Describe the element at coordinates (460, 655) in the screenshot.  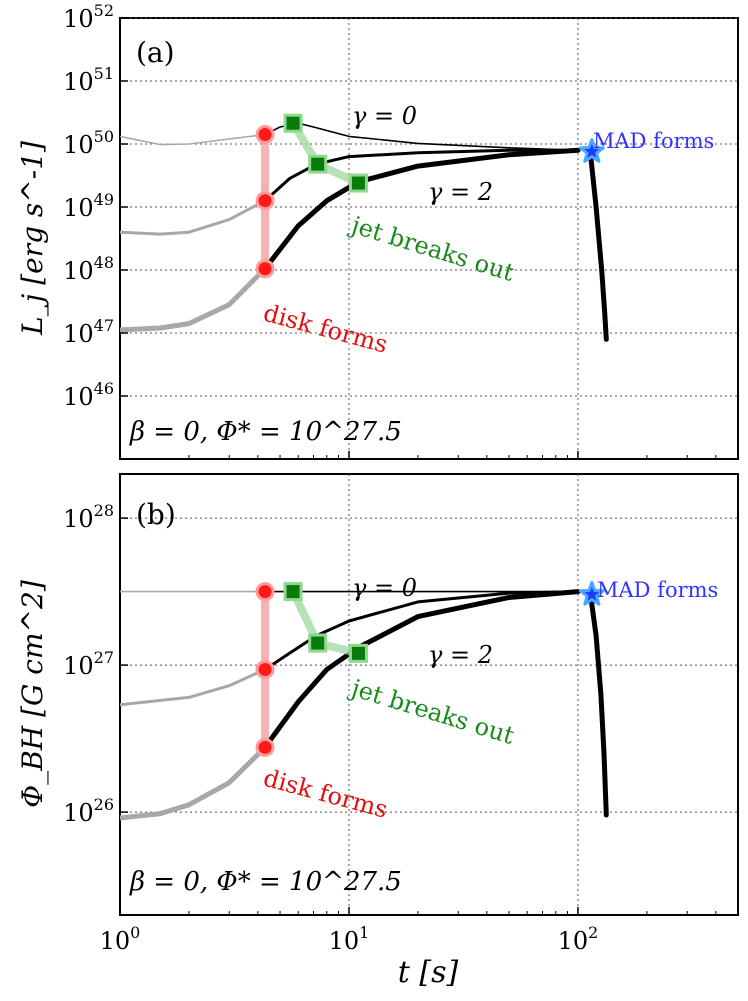
I see `gamma2-label-b: γ = 2` at that location.